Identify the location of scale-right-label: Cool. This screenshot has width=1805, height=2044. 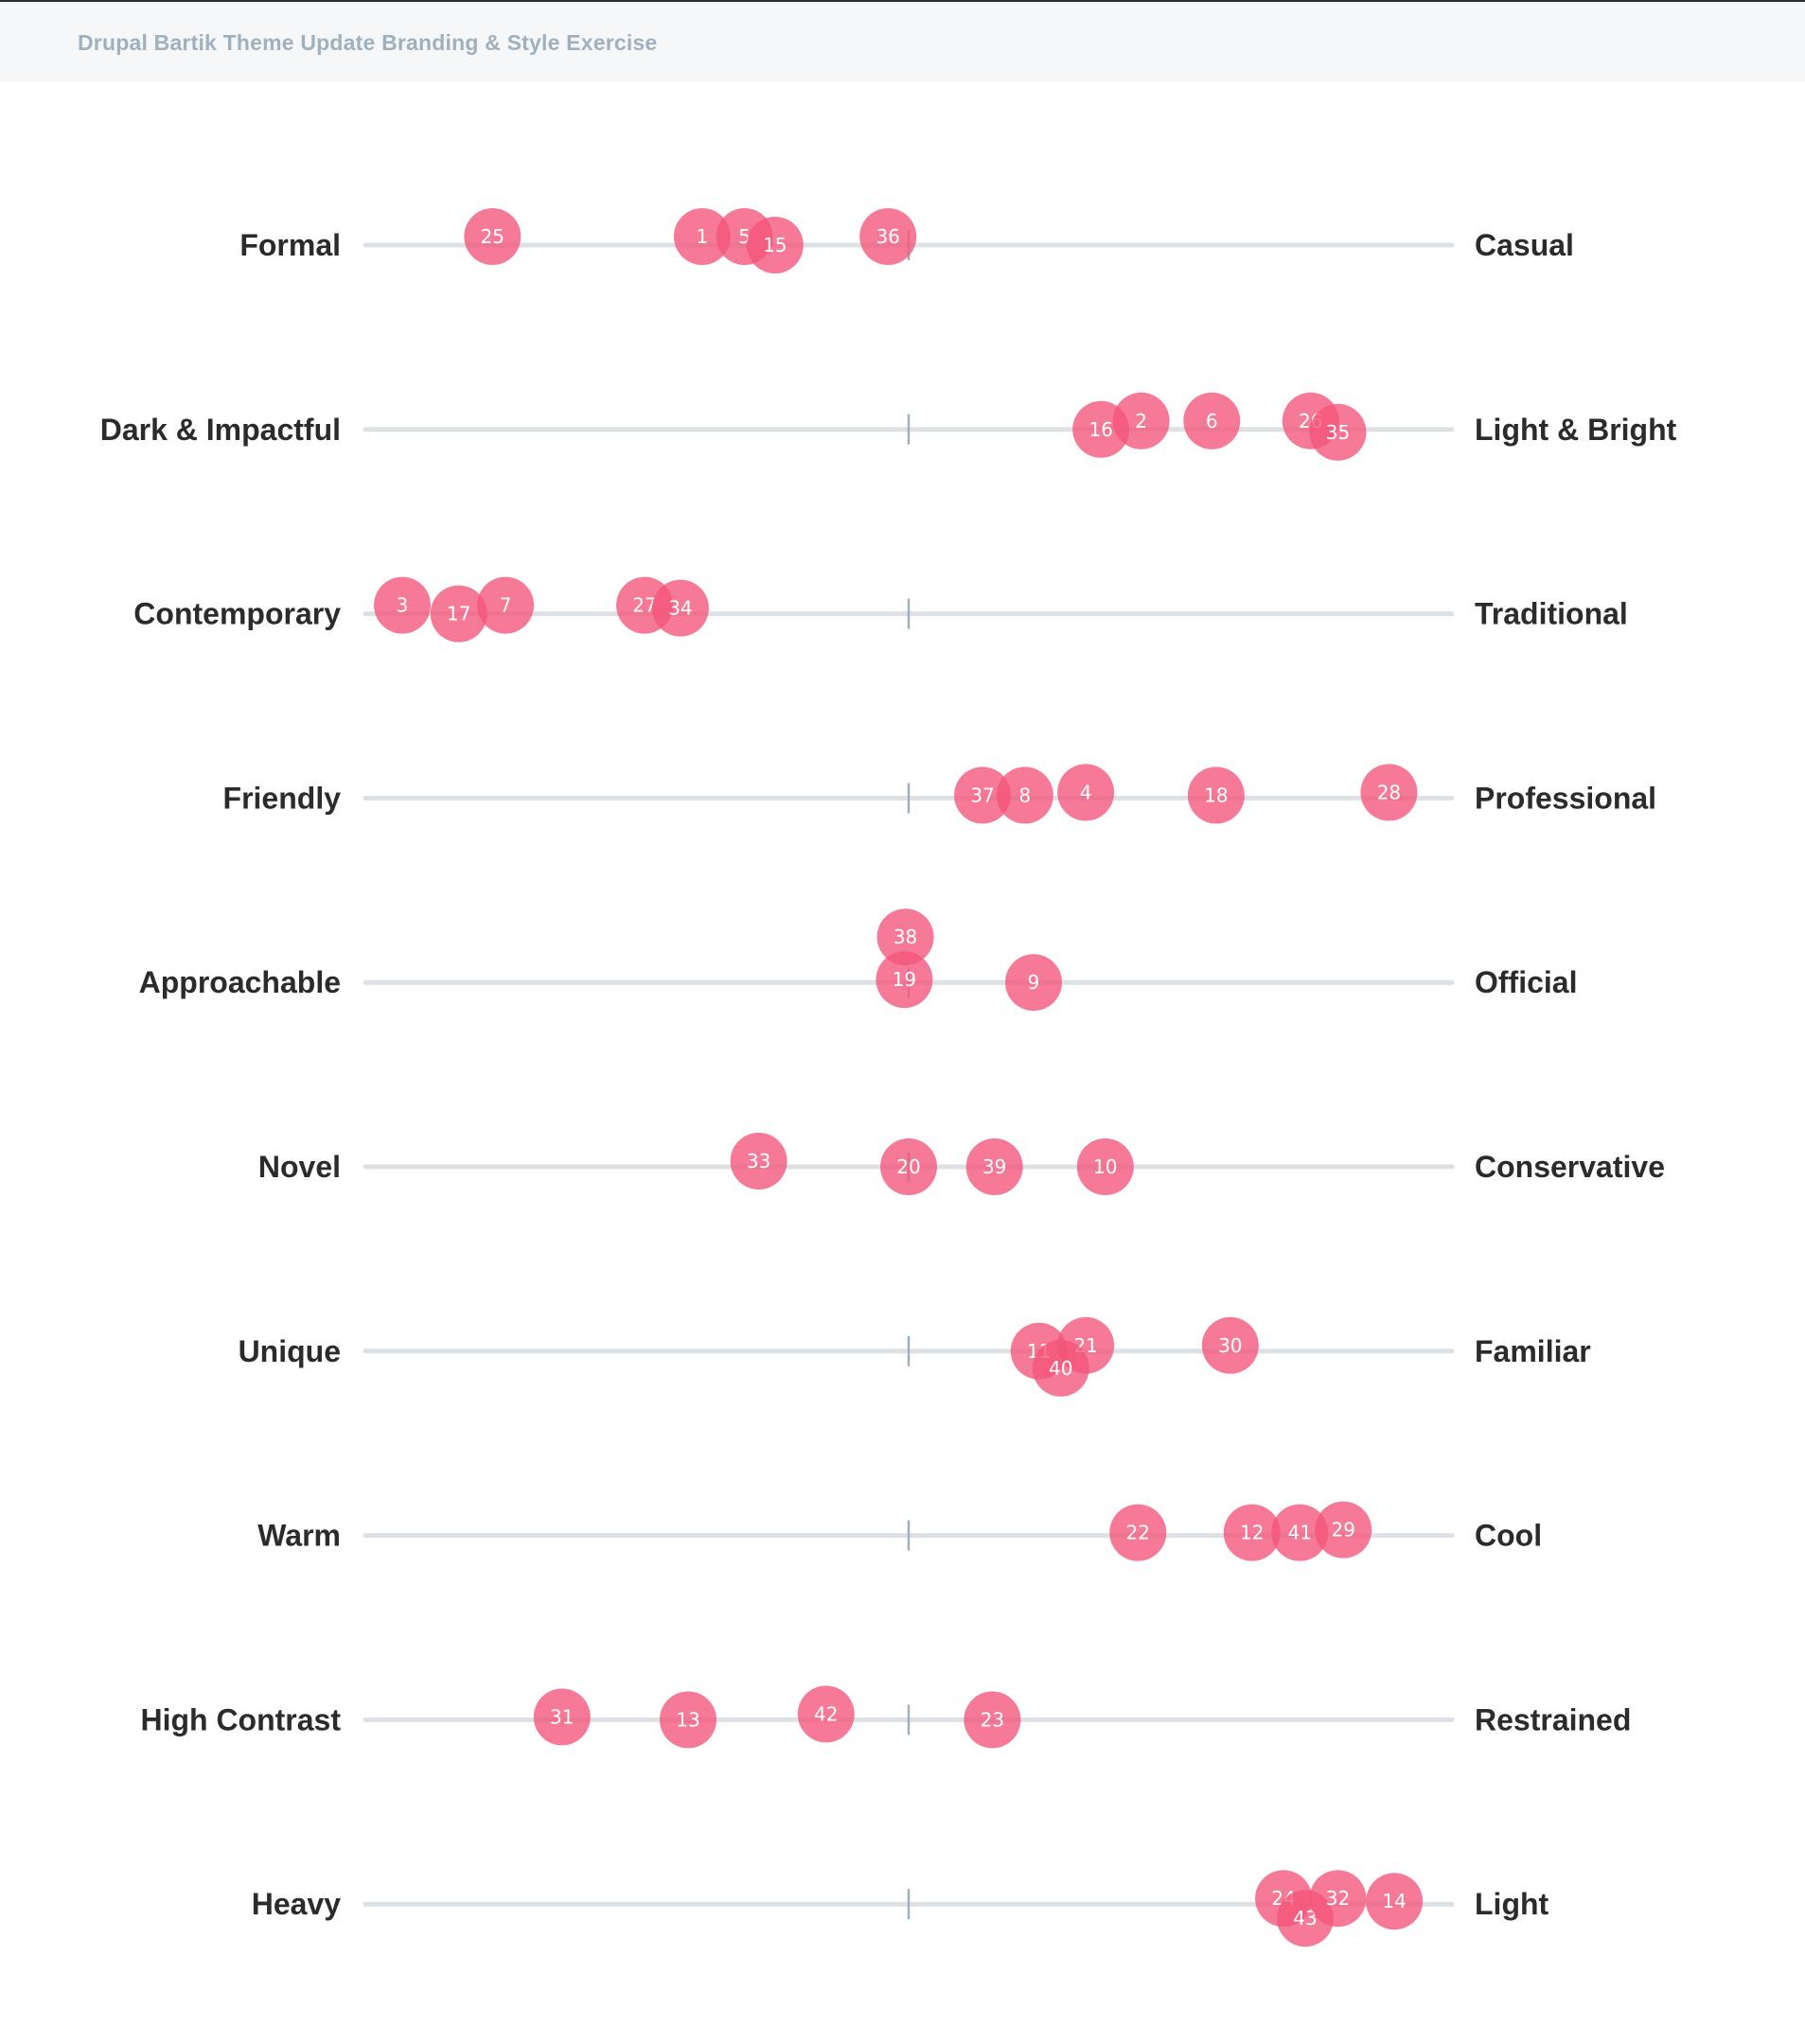
(1508, 1536).